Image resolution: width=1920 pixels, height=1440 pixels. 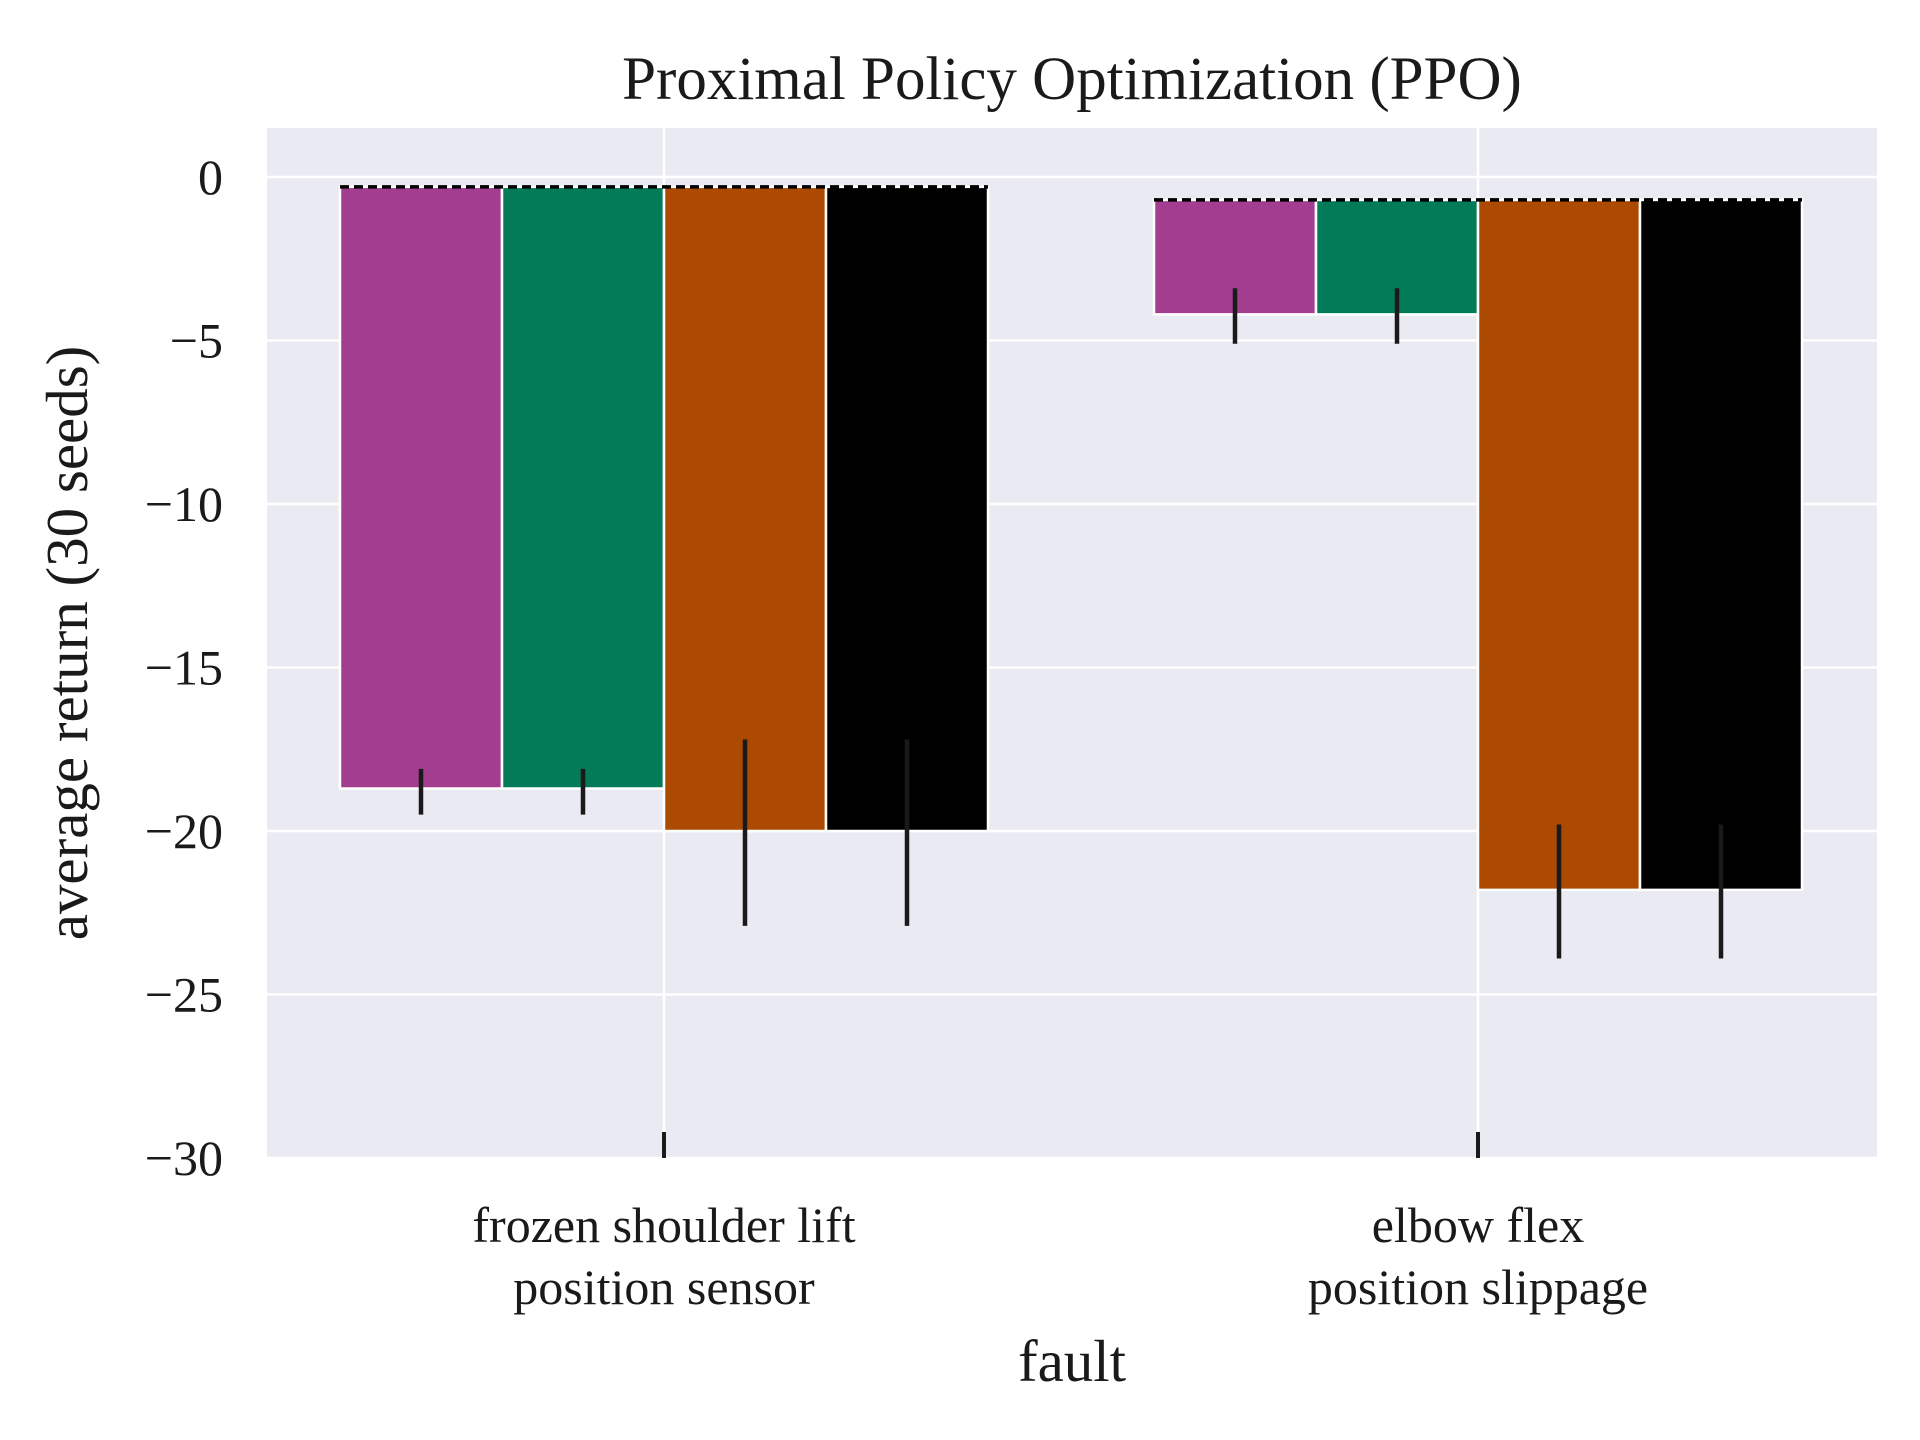 I want to click on y-tick-label: −20, so click(x=184, y=831).